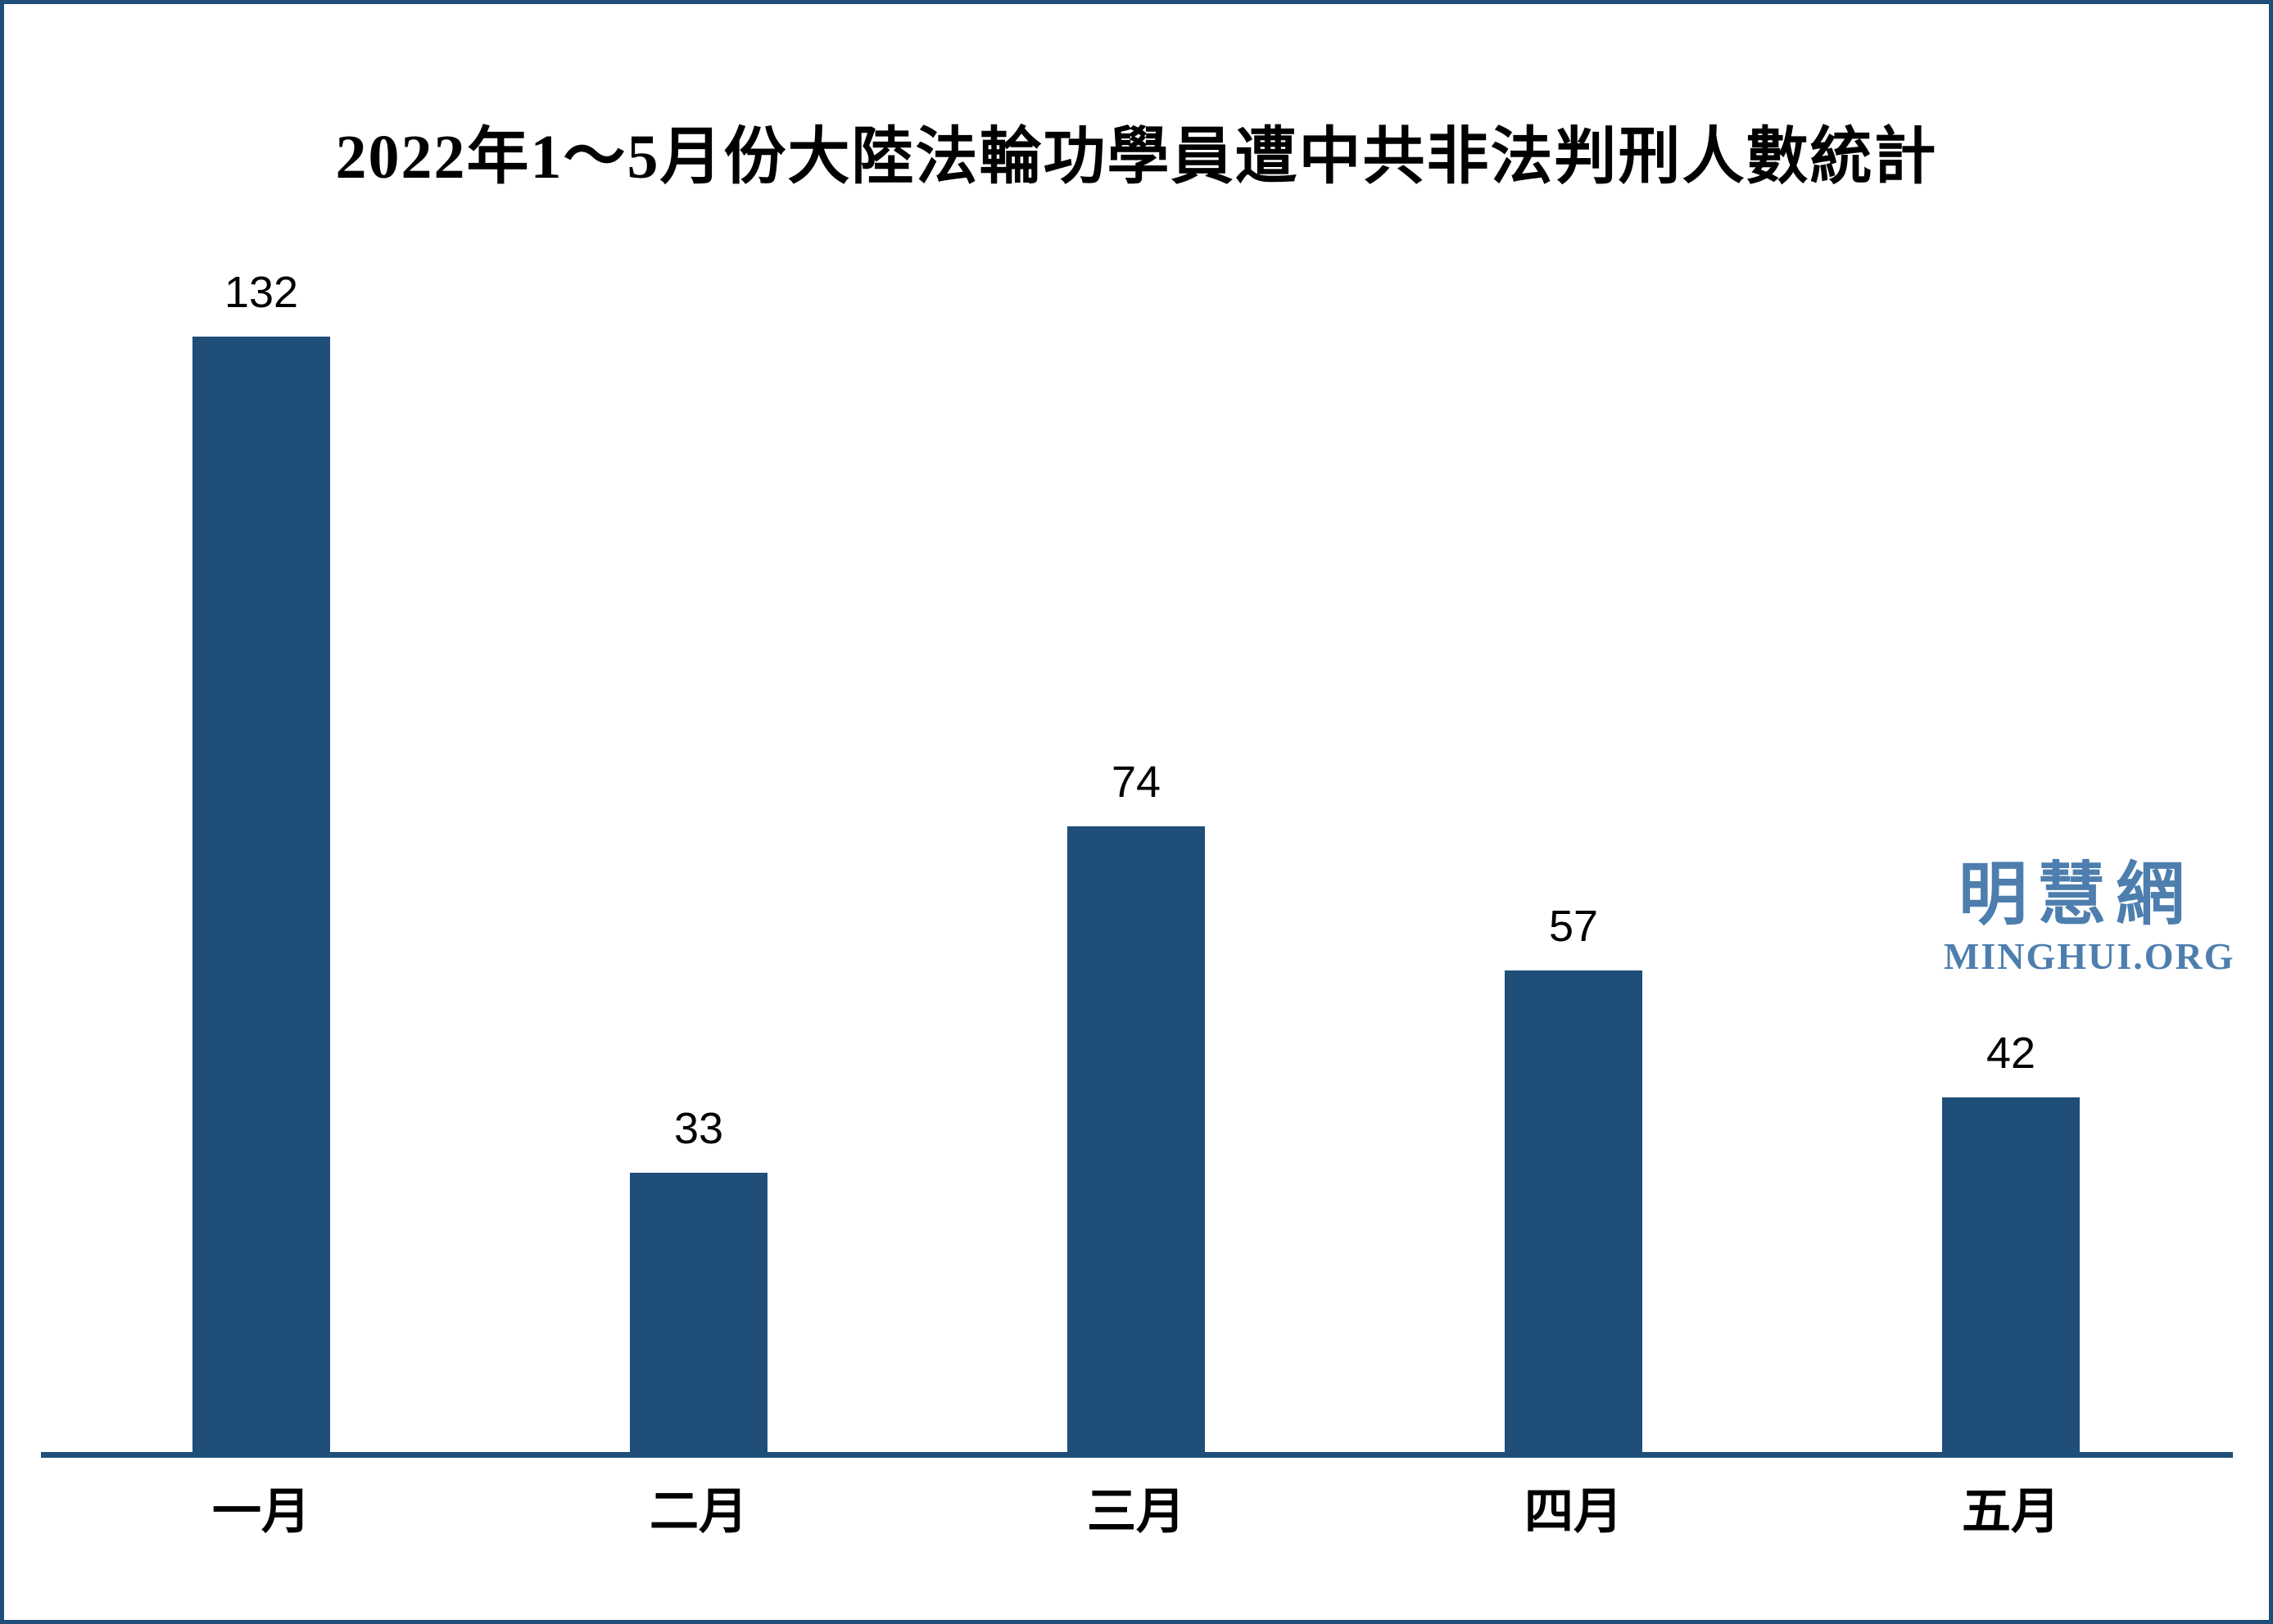 The height and width of the screenshot is (1624, 2273). I want to click on bar-value-label: 132, so click(261, 292).